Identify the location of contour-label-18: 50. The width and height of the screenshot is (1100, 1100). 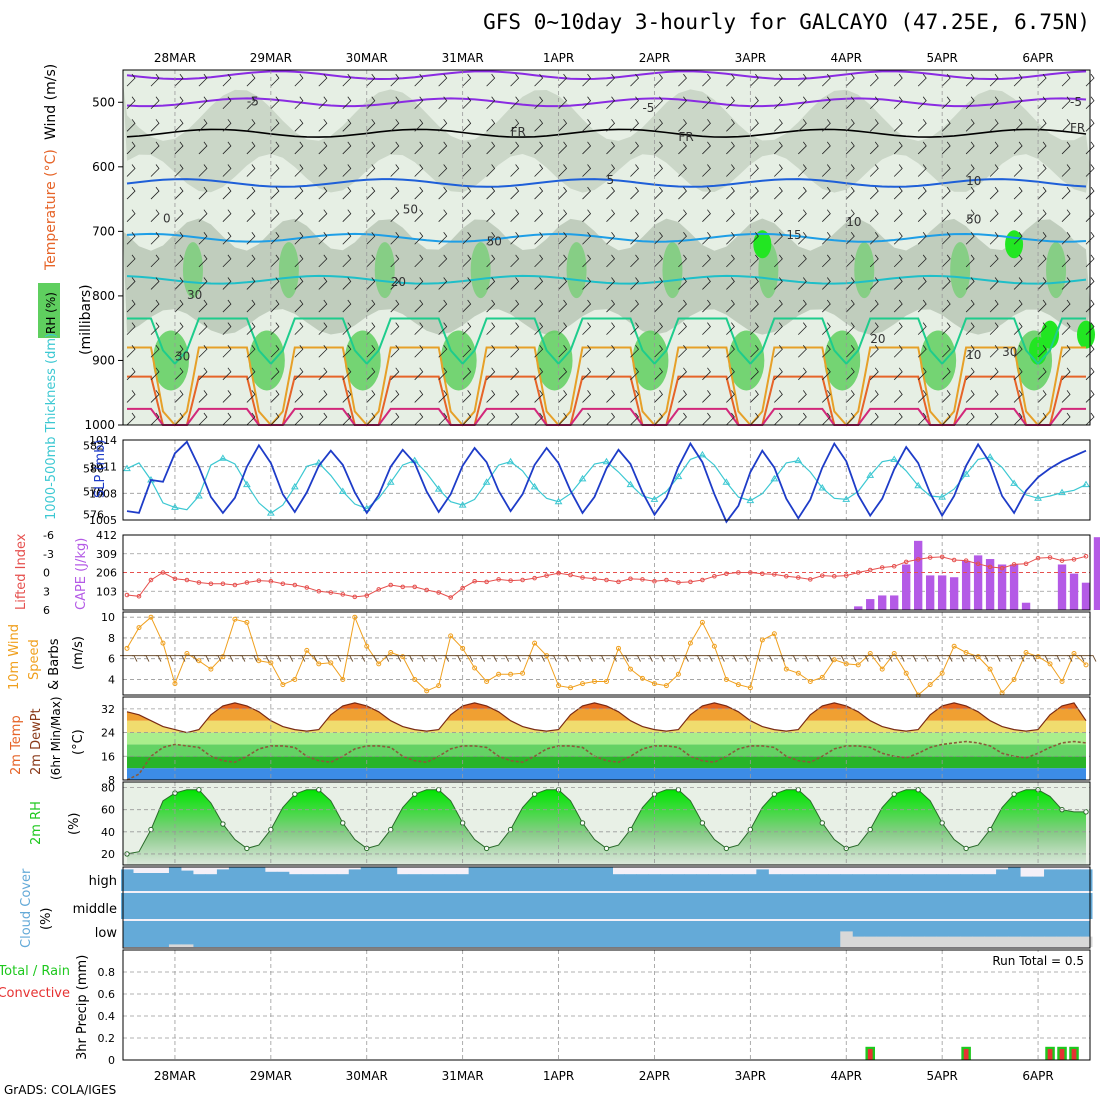
(494, 242).